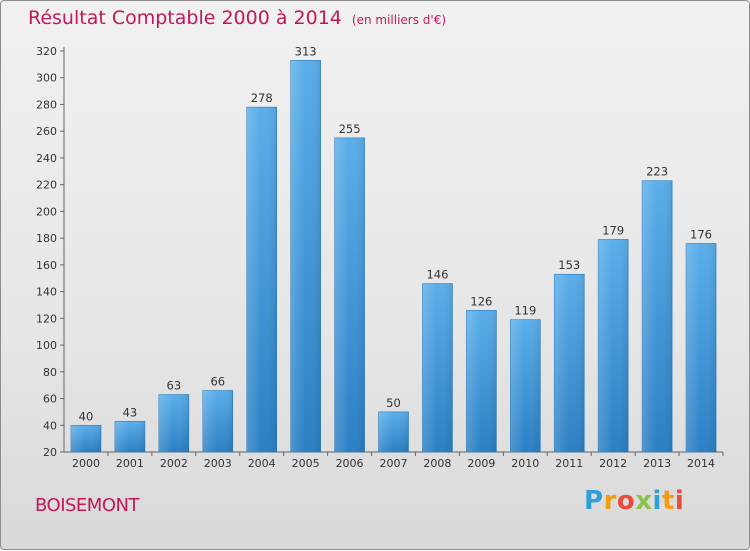 This screenshot has height=551, width=750. I want to click on x-tick-label: 2012, so click(613, 463).